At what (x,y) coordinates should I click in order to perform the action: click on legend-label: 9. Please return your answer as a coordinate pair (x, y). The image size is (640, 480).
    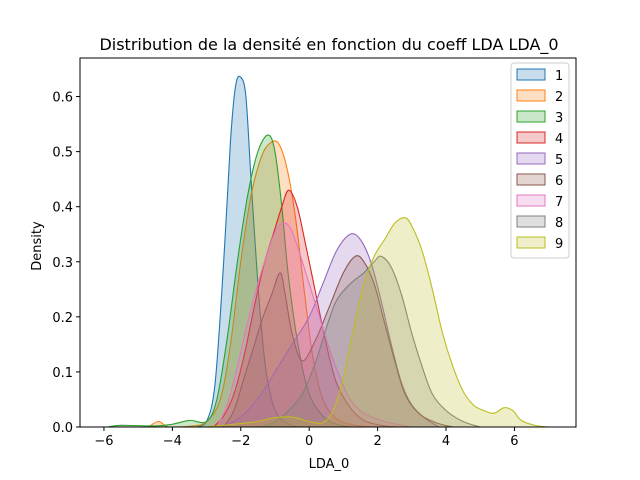
    Looking at the image, I should click on (559, 244).